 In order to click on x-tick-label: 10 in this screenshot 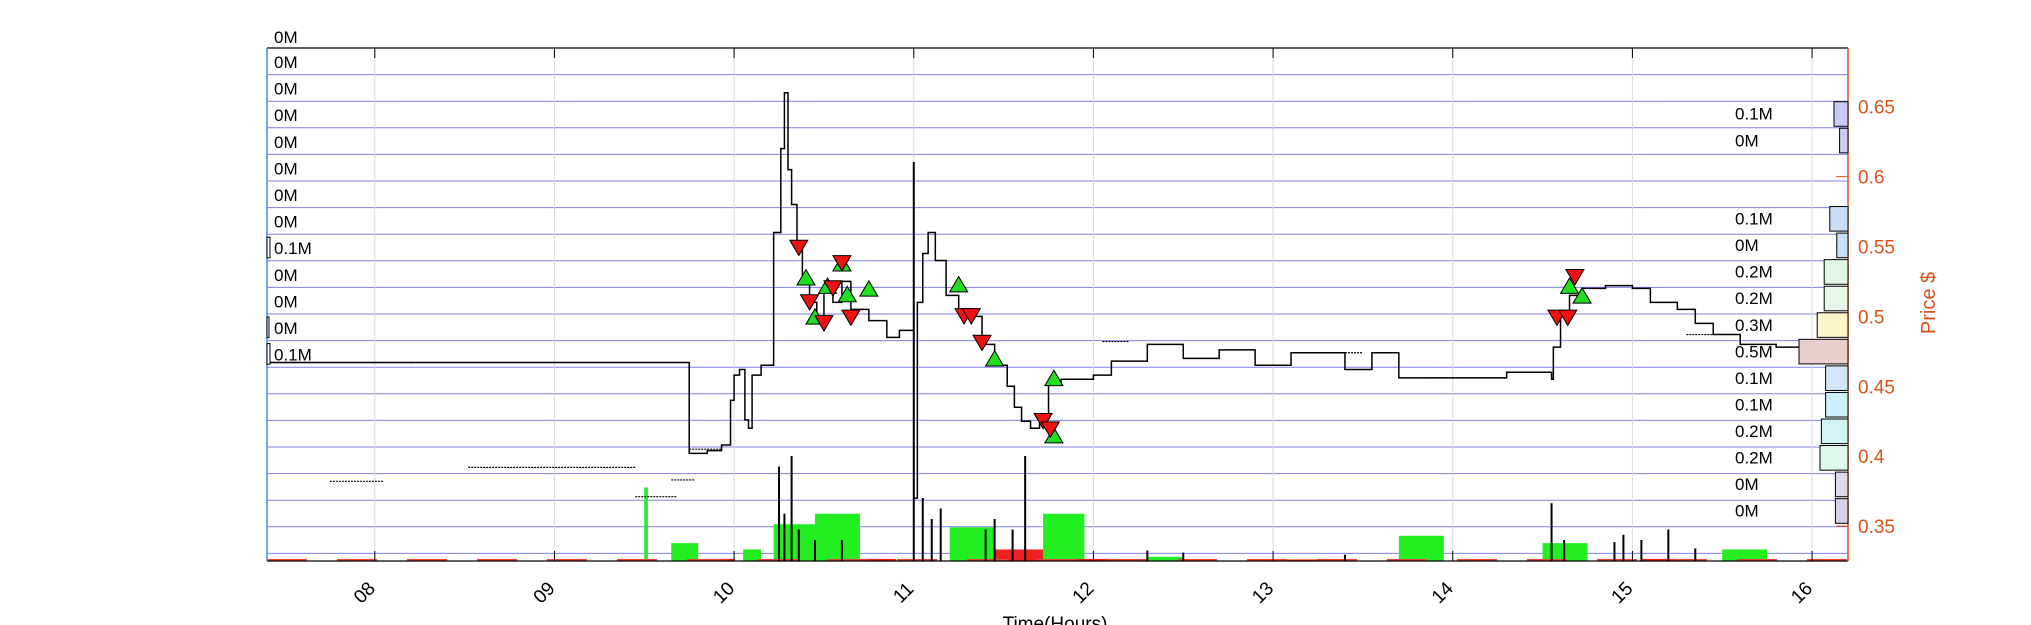, I will do `click(724, 593)`.